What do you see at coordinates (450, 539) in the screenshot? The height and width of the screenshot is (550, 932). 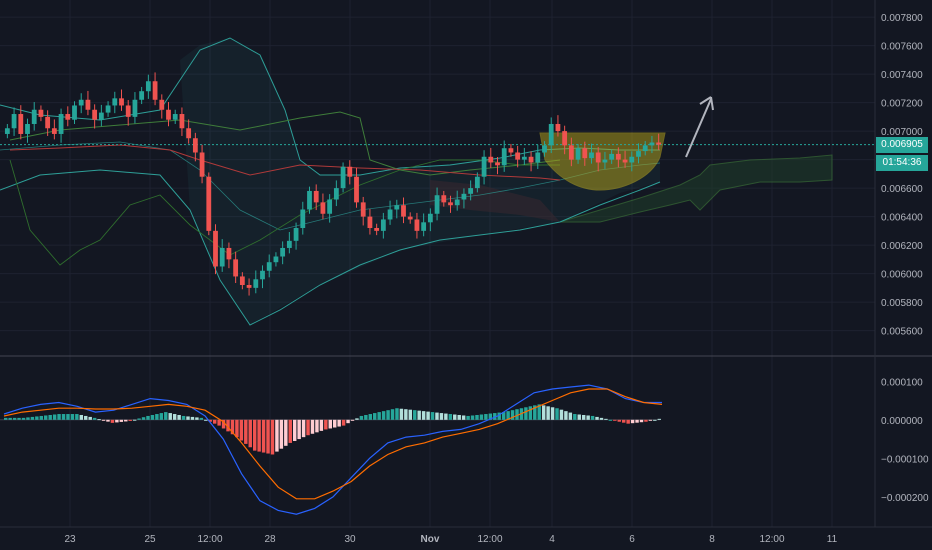 I see `time-axis-labels: 23 25 12:00 28 30 Nov 12:00 4 6 8 12:00 11` at bounding box center [450, 539].